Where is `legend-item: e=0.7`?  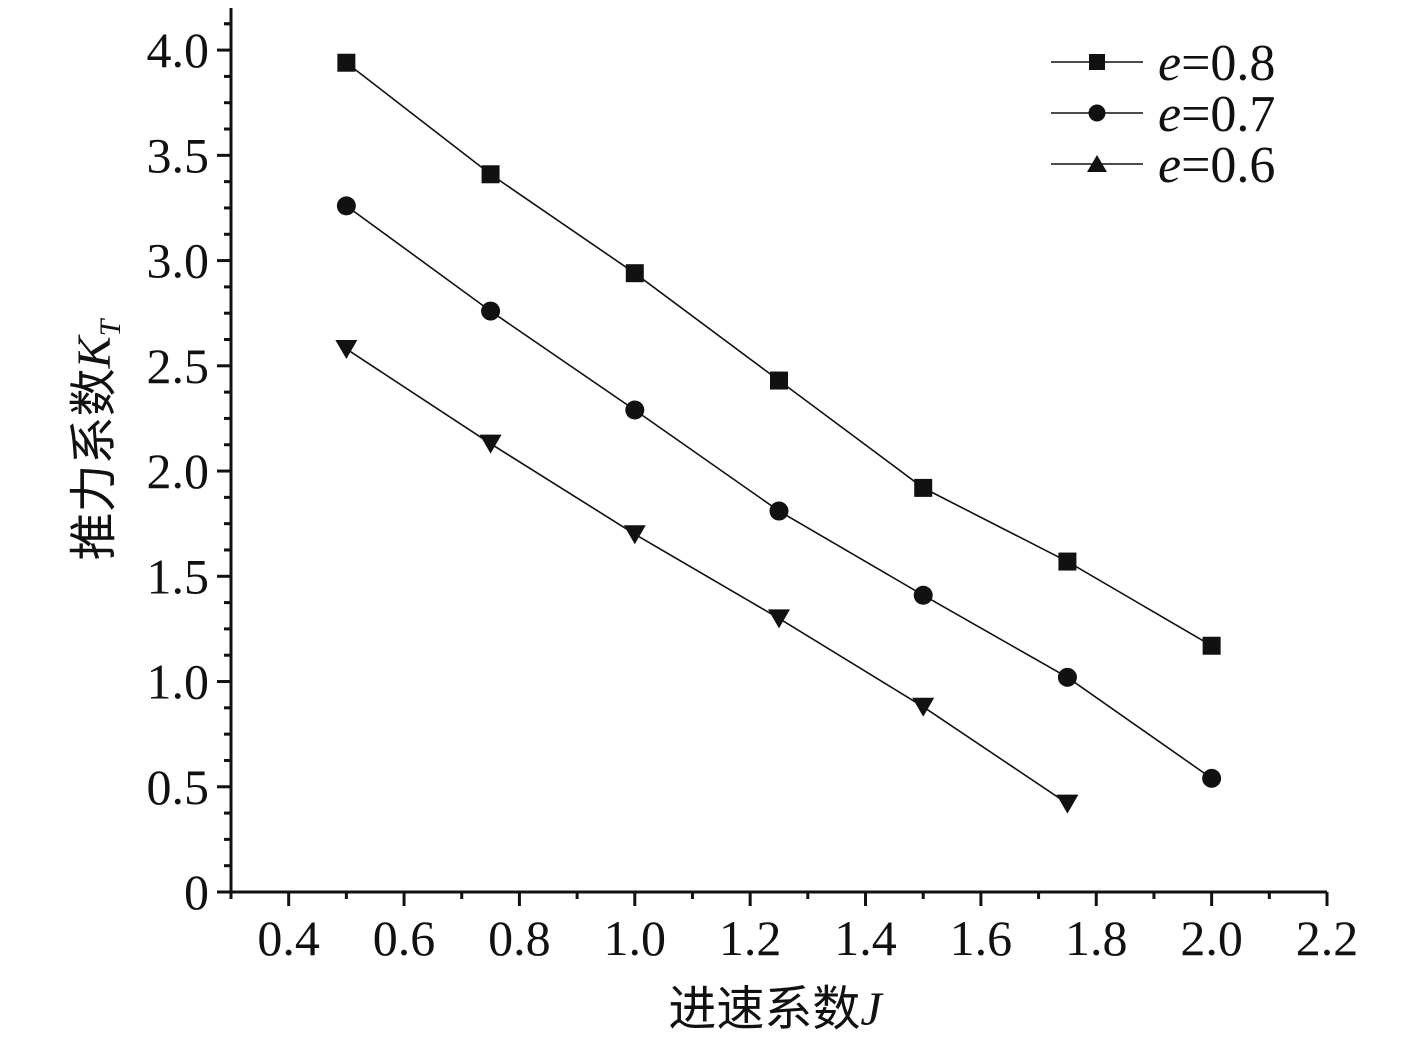 legend-item: e=0.7 is located at coordinates (1163, 114).